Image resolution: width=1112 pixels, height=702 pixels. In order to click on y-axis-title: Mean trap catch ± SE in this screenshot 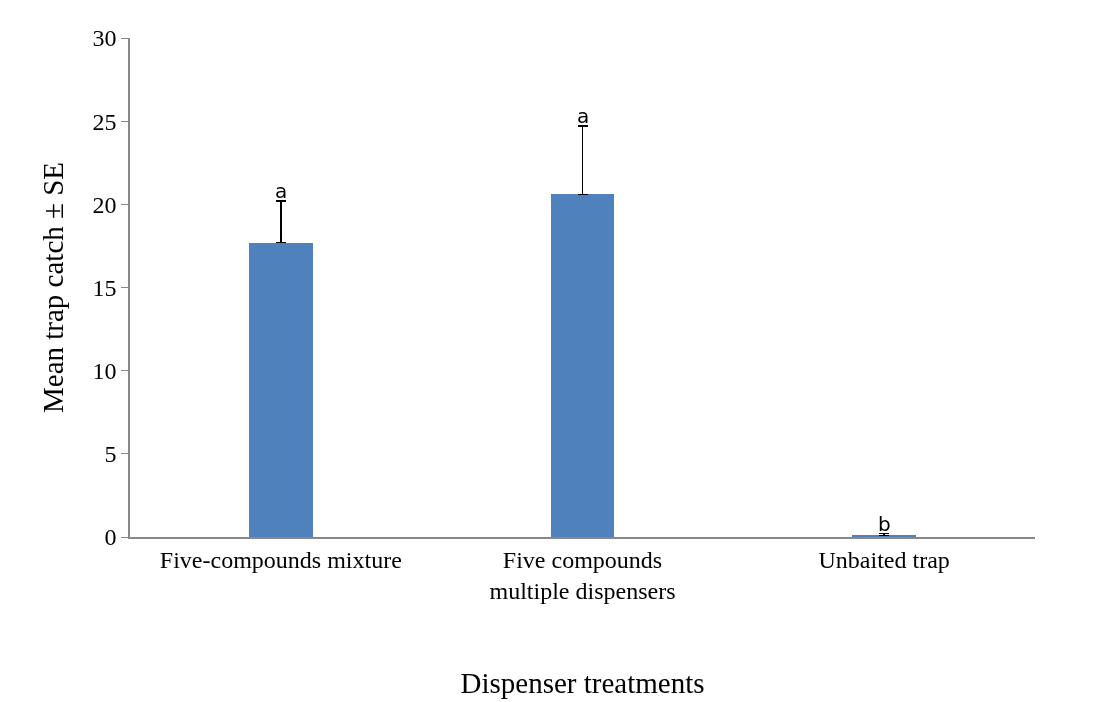, I will do `click(53, 287)`.